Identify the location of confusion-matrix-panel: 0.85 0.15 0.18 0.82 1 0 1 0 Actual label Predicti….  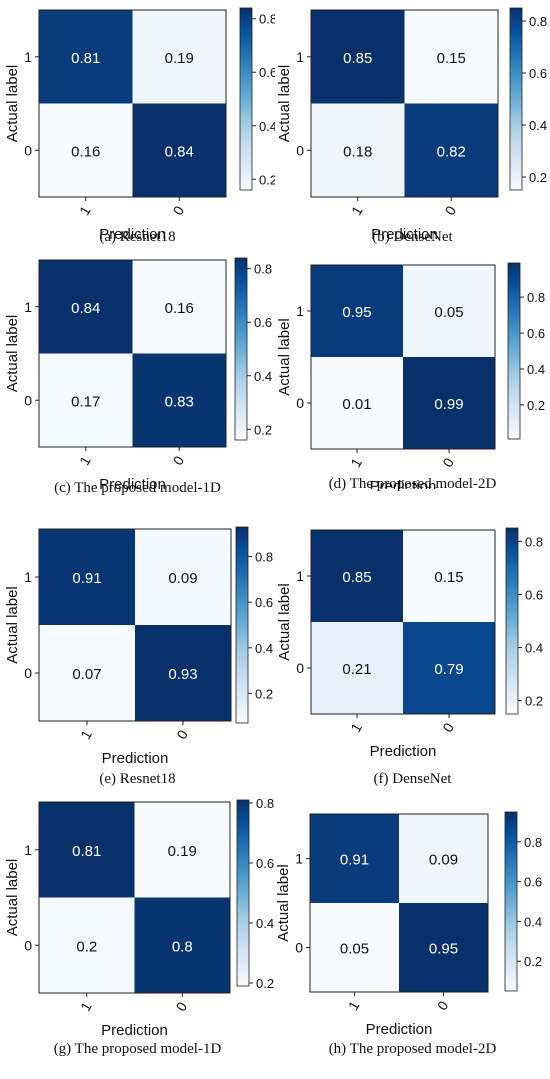
(412, 135).